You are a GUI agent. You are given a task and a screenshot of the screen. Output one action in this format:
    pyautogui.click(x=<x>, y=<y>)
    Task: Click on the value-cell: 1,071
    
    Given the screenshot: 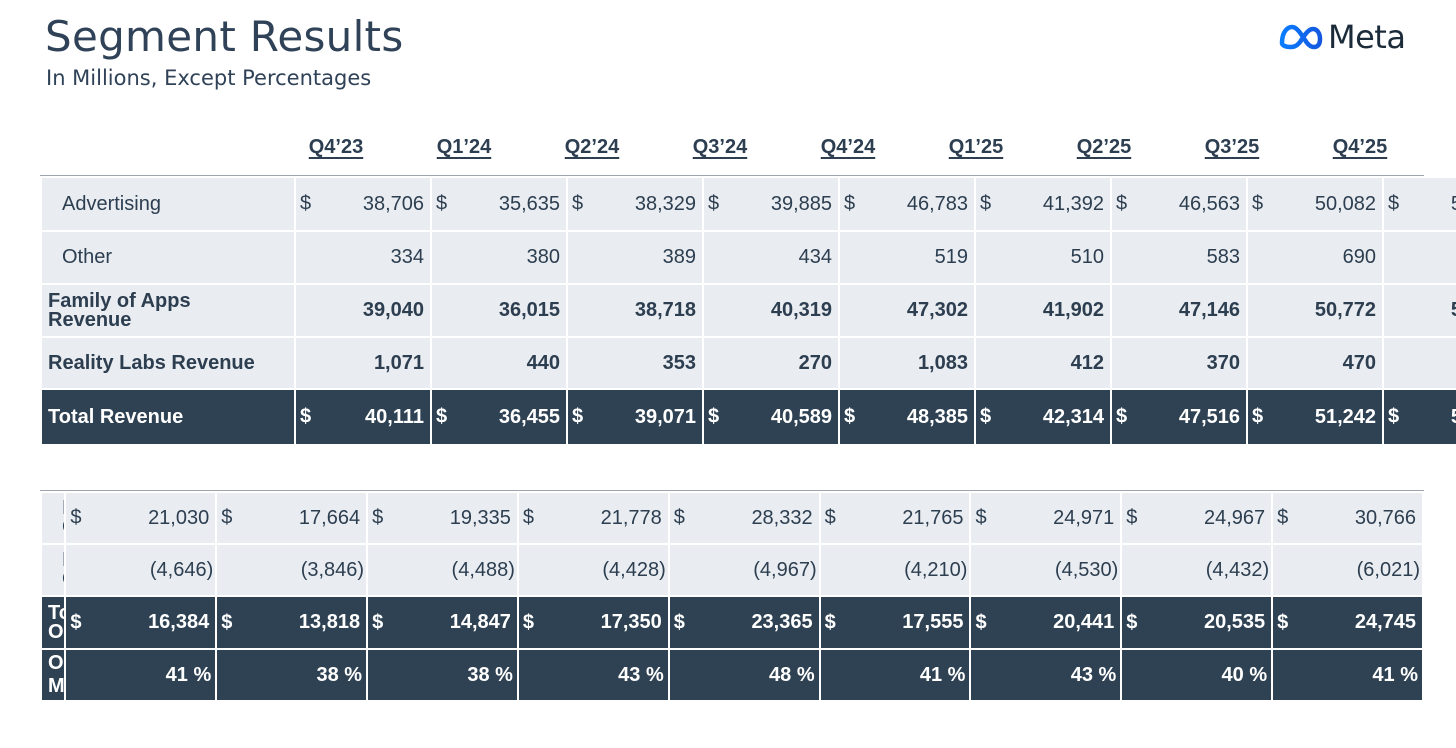 What is the action you would take?
    pyautogui.click(x=363, y=363)
    